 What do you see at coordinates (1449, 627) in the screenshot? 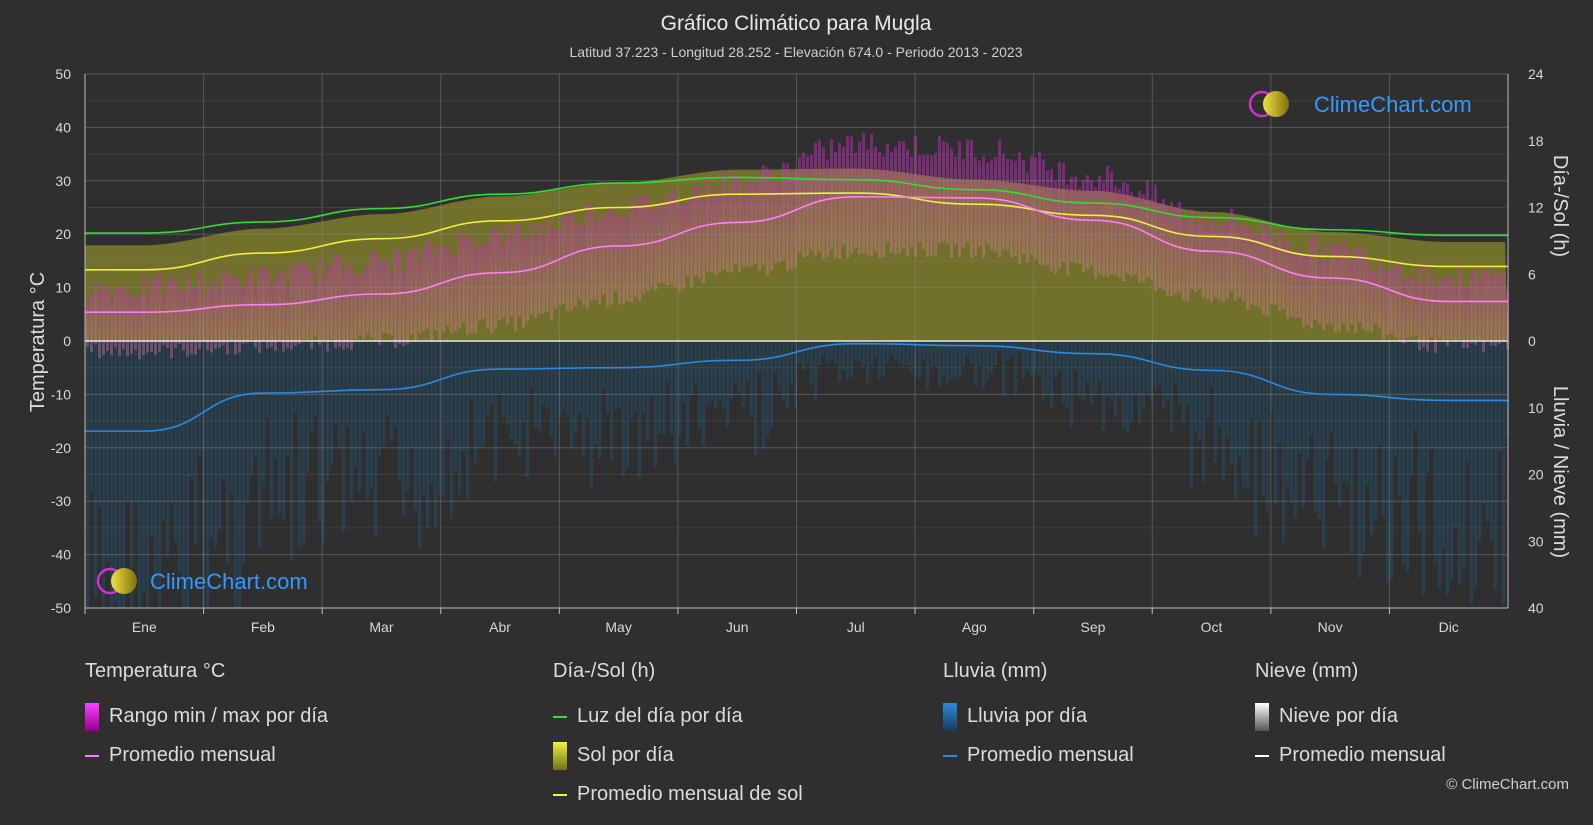
I see `month-label: Dic` at bounding box center [1449, 627].